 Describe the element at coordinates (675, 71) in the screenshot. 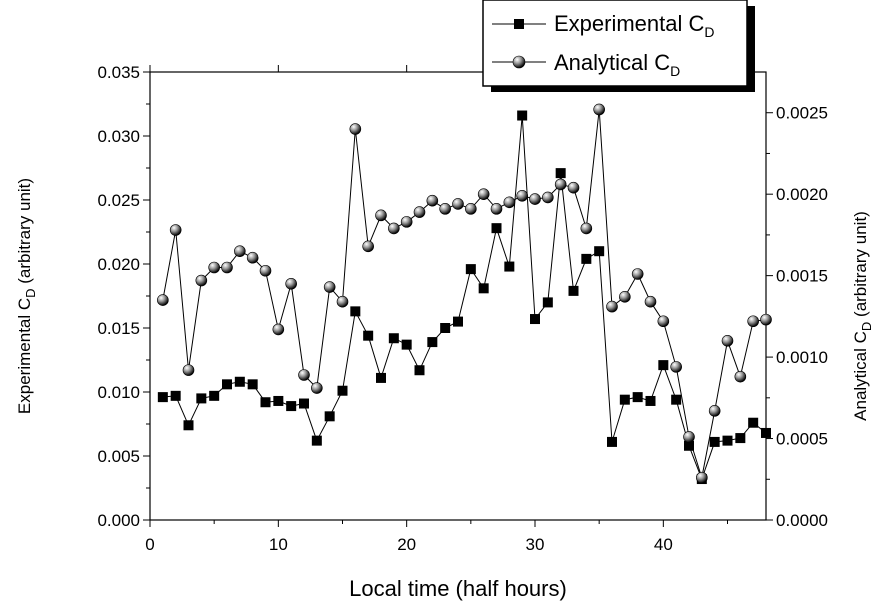

I see `legend-label-analytical-sub: D` at that location.